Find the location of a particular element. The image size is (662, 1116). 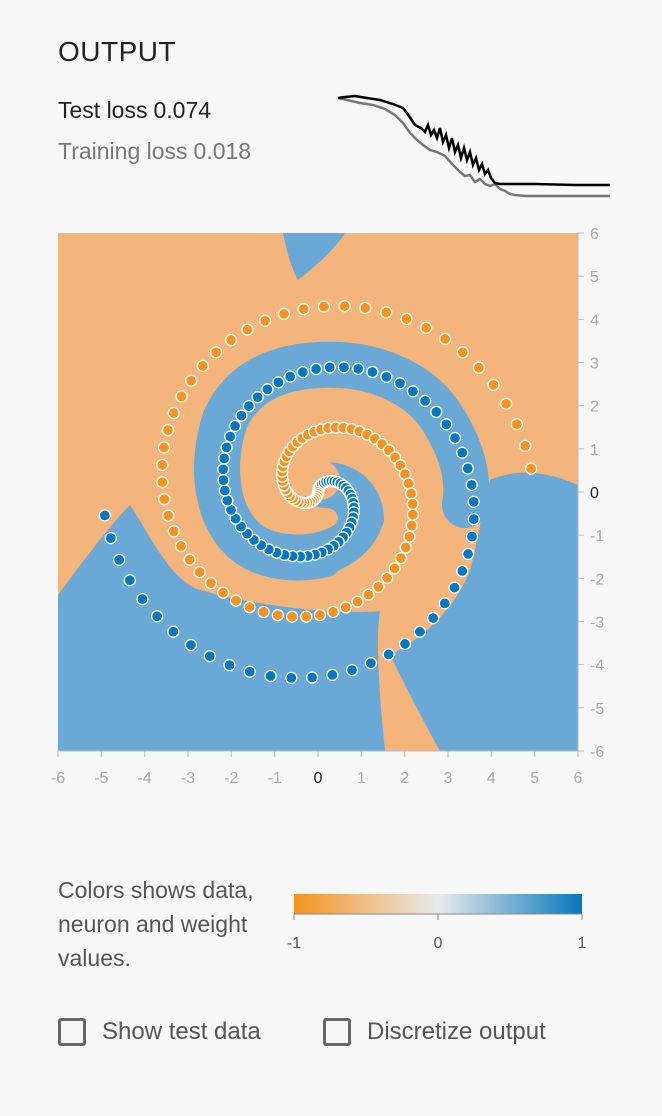

show-test-data-checkbox: Show test data is located at coordinates (159, 1032).